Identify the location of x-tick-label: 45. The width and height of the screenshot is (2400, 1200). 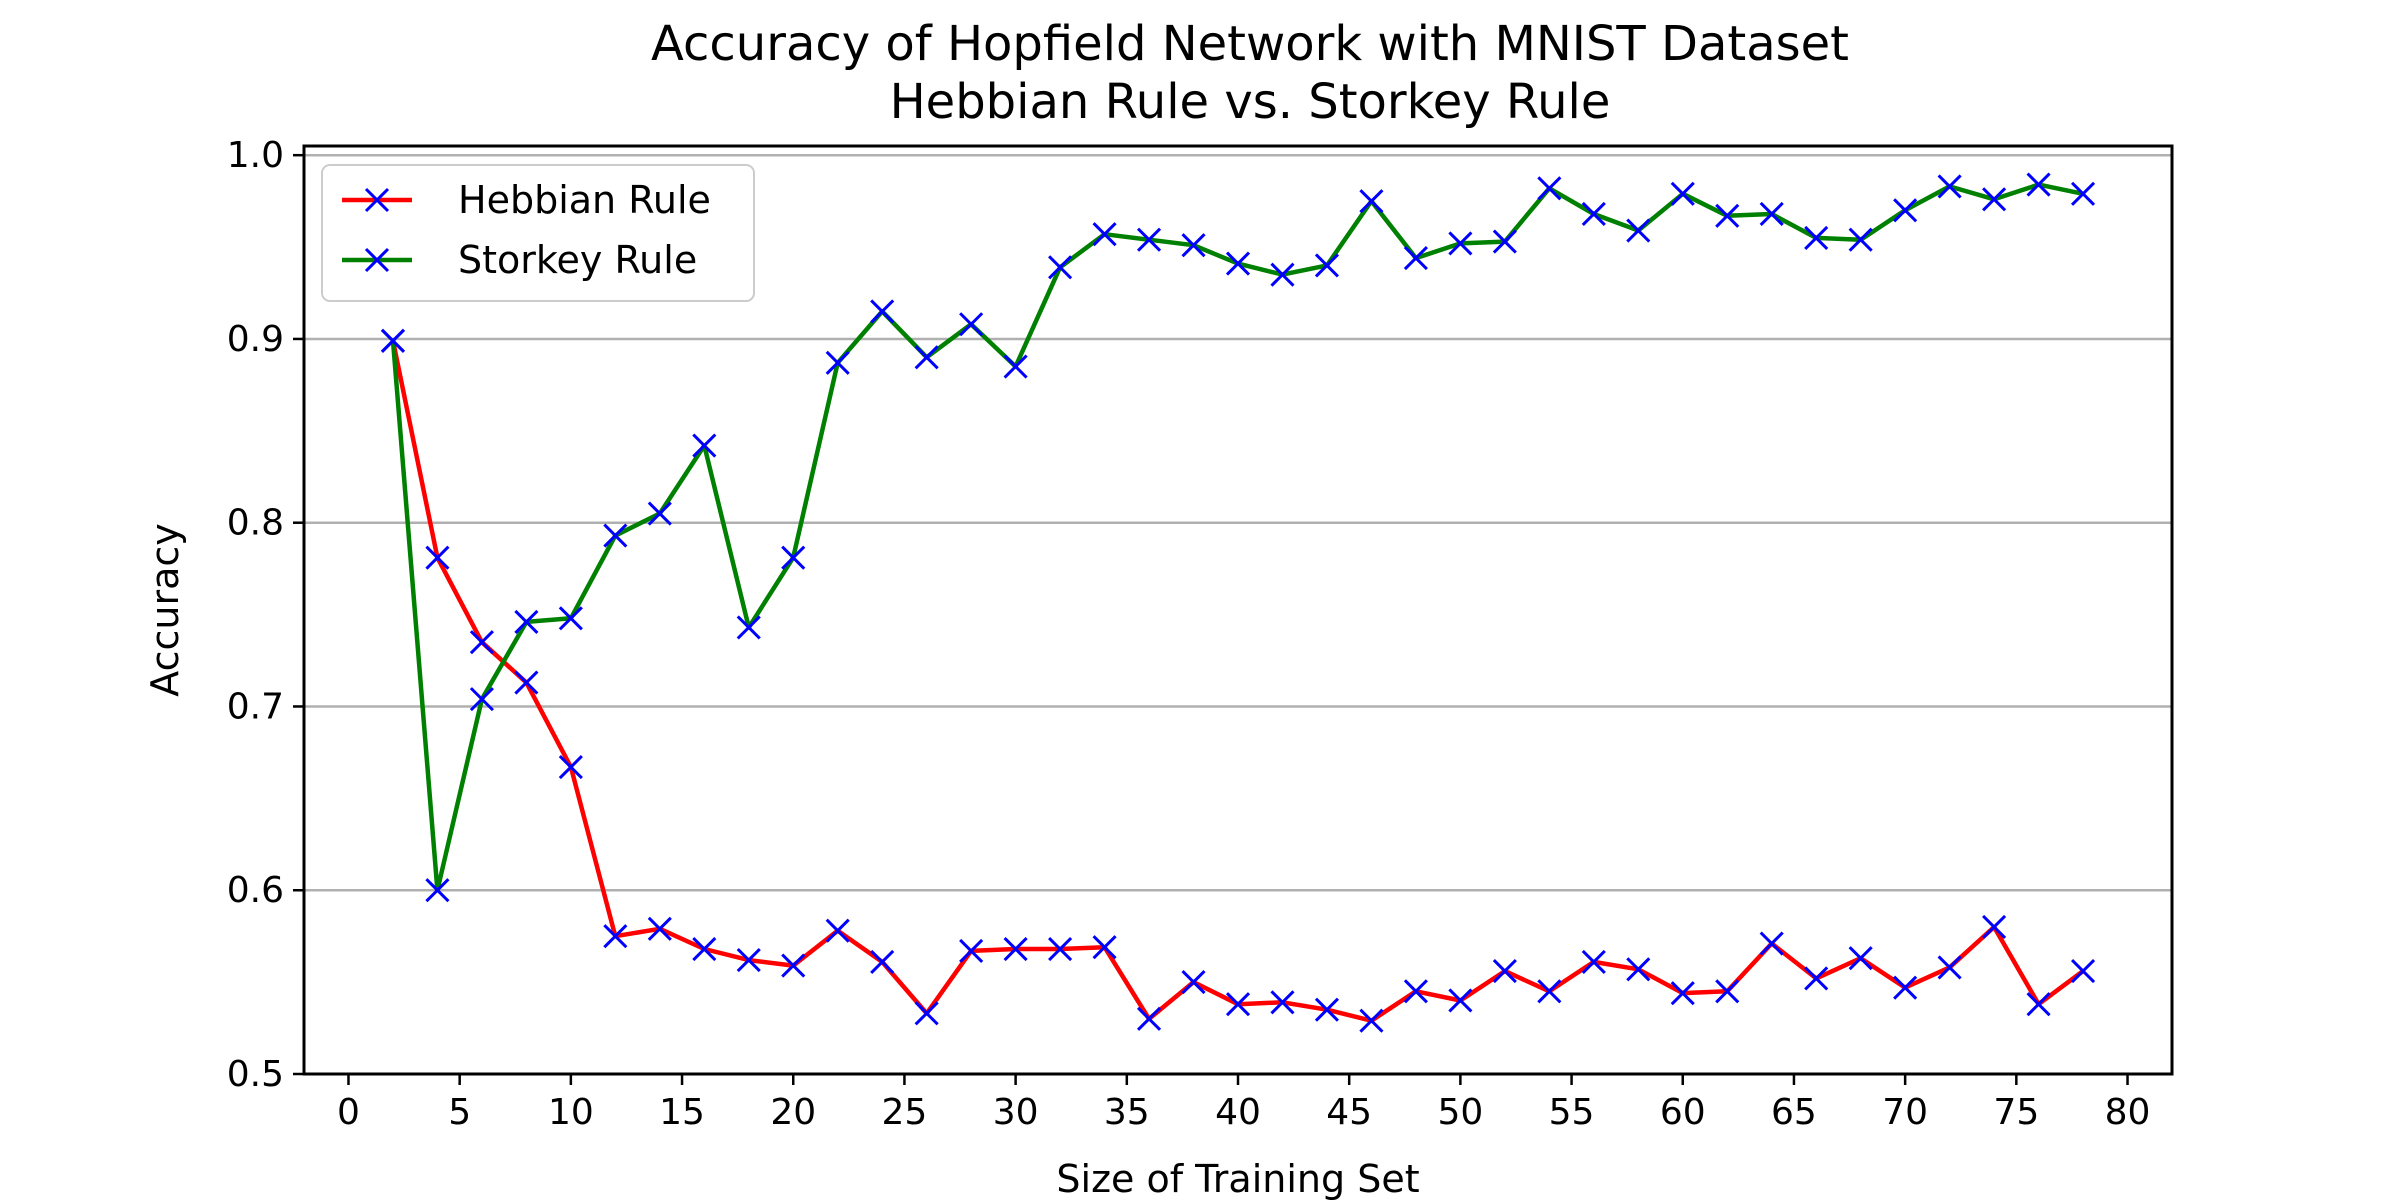
(1349, 1112).